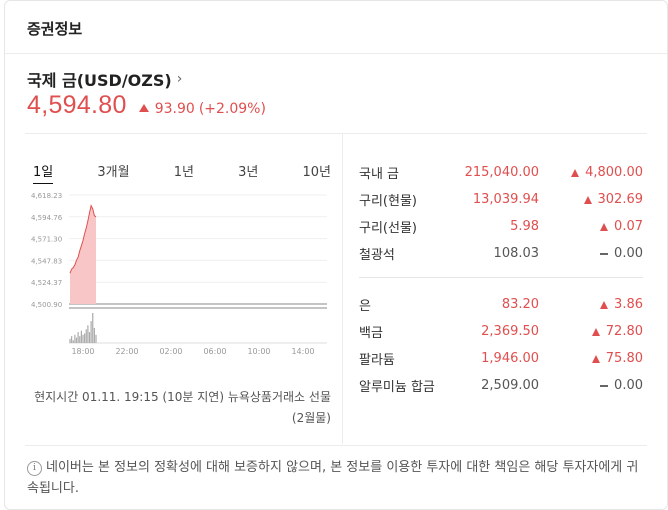 The image size is (668, 510). I want to click on commodity-change-value: 4,800.00, so click(614, 172).